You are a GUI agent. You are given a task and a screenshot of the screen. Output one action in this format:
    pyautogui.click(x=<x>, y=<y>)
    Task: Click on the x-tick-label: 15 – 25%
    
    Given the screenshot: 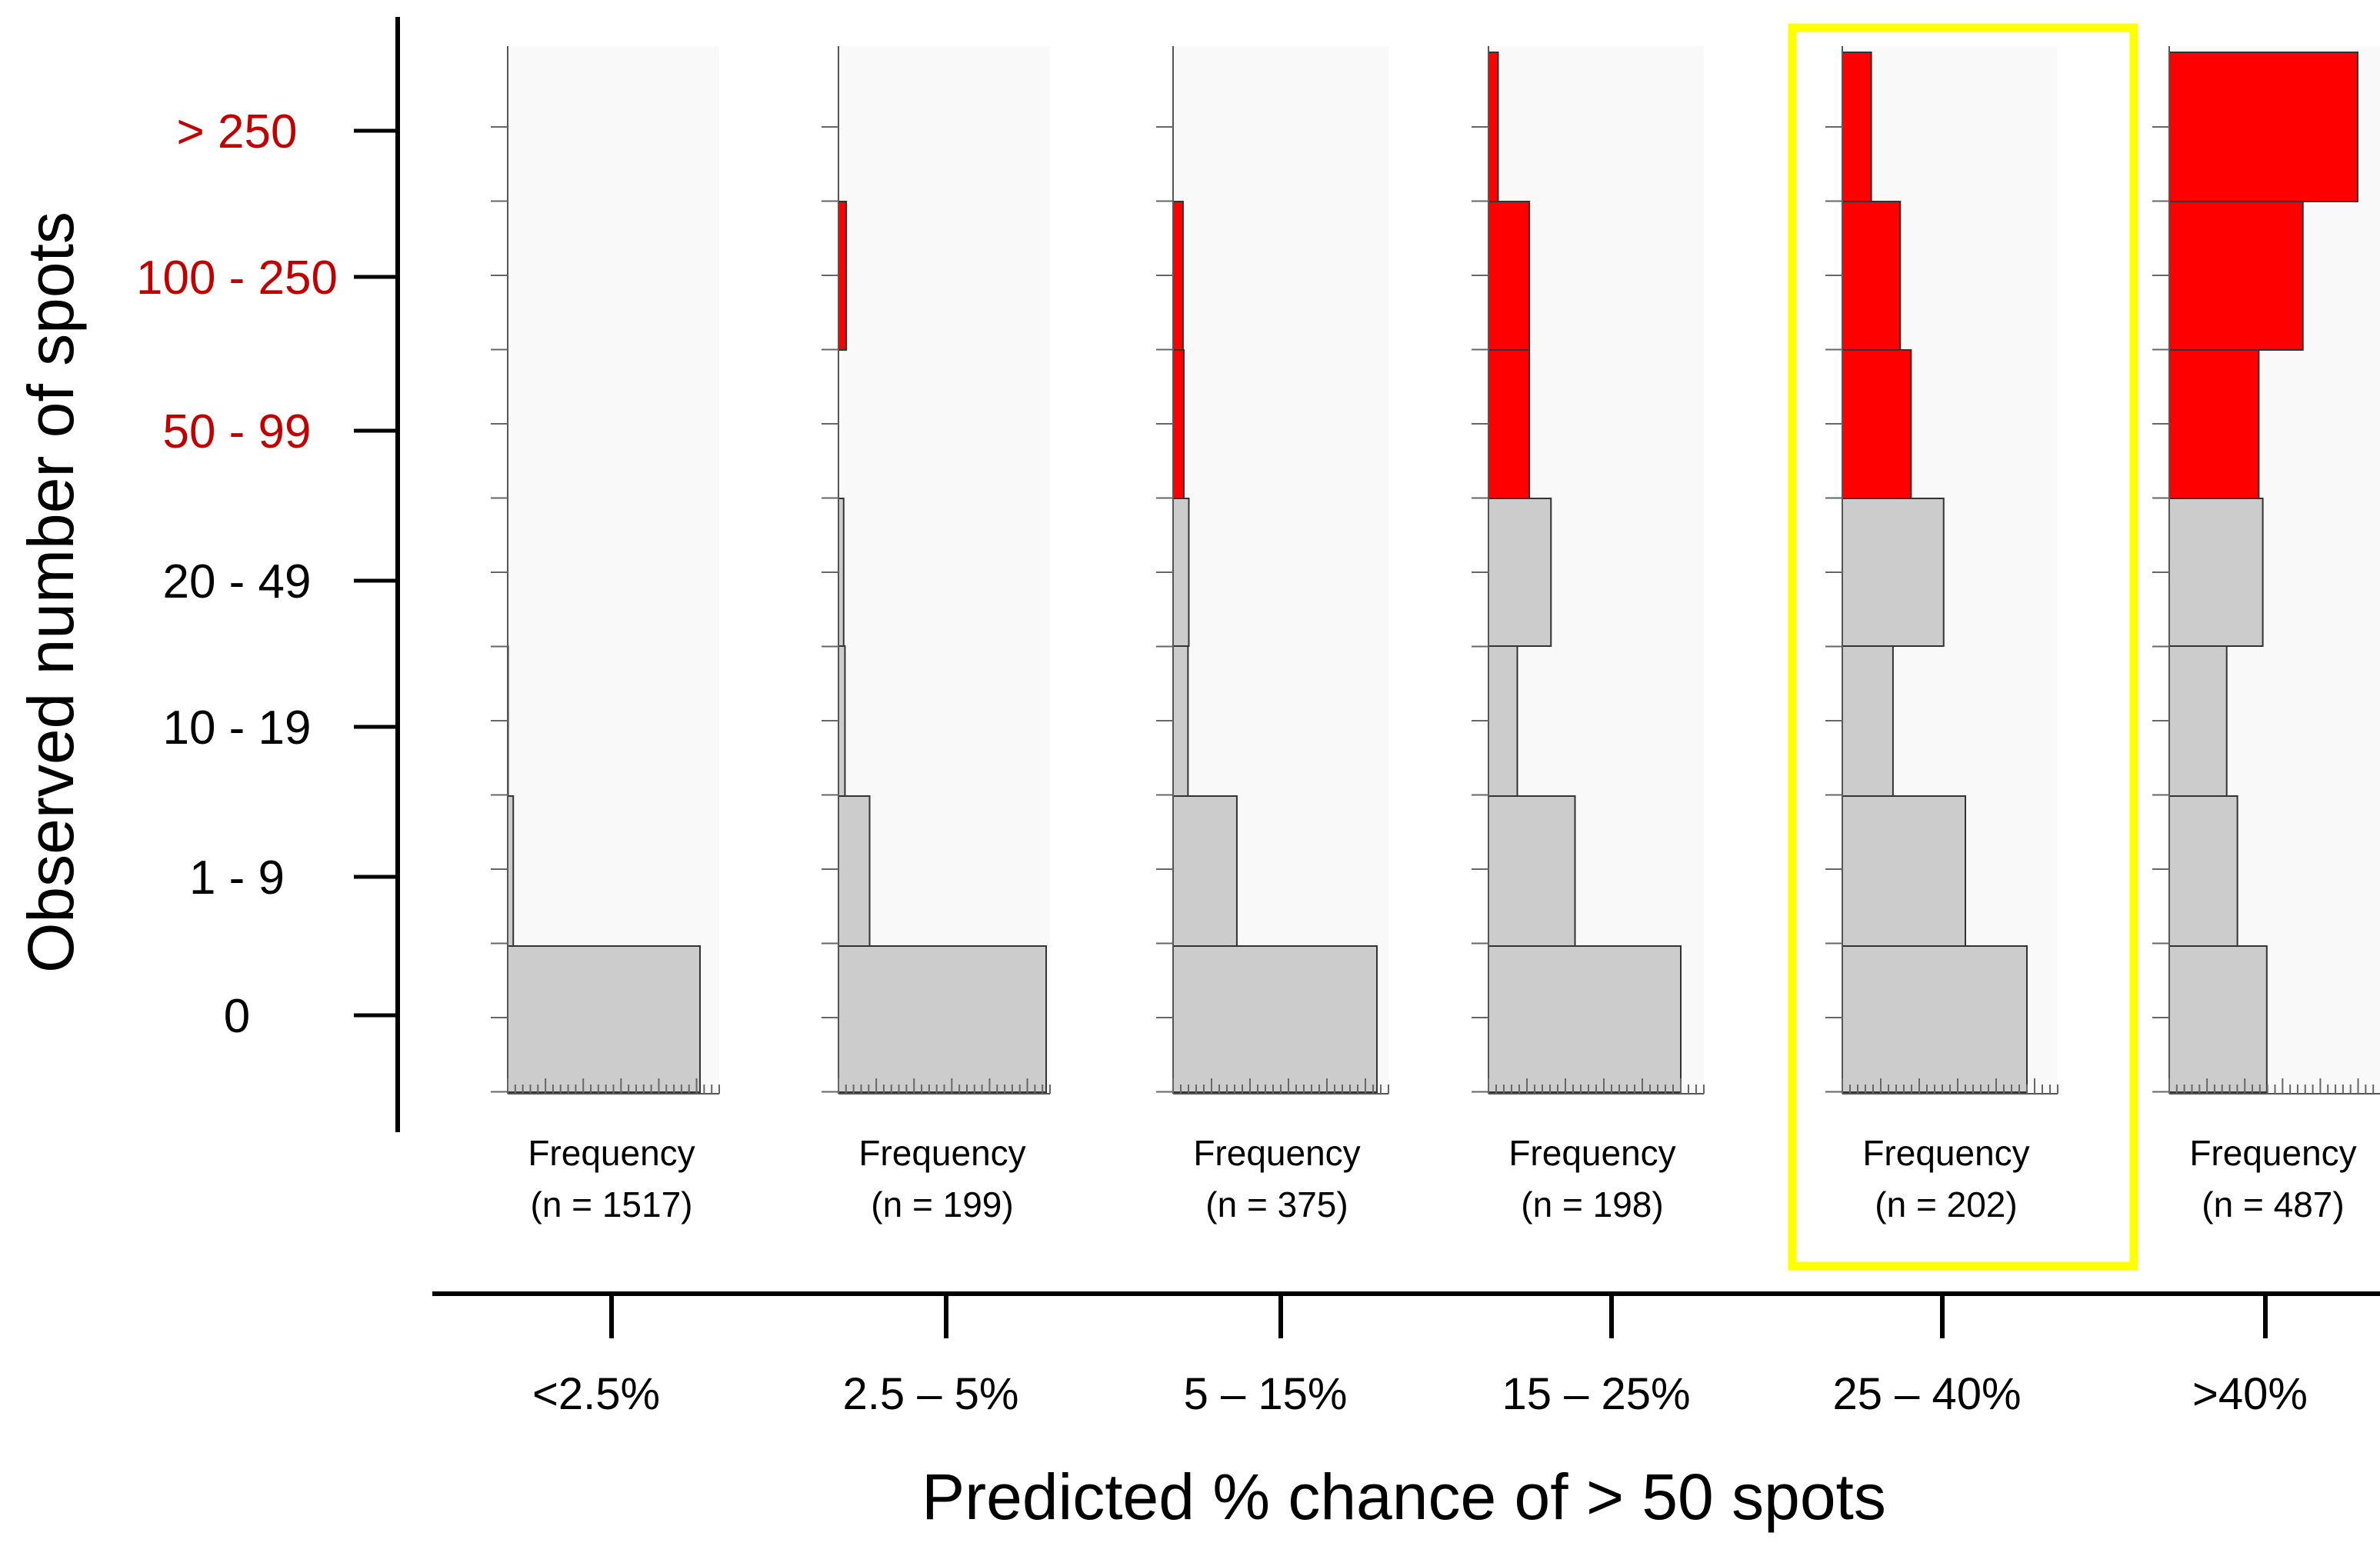 What is the action you would take?
    pyautogui.click(x=1596, y=1394)
    